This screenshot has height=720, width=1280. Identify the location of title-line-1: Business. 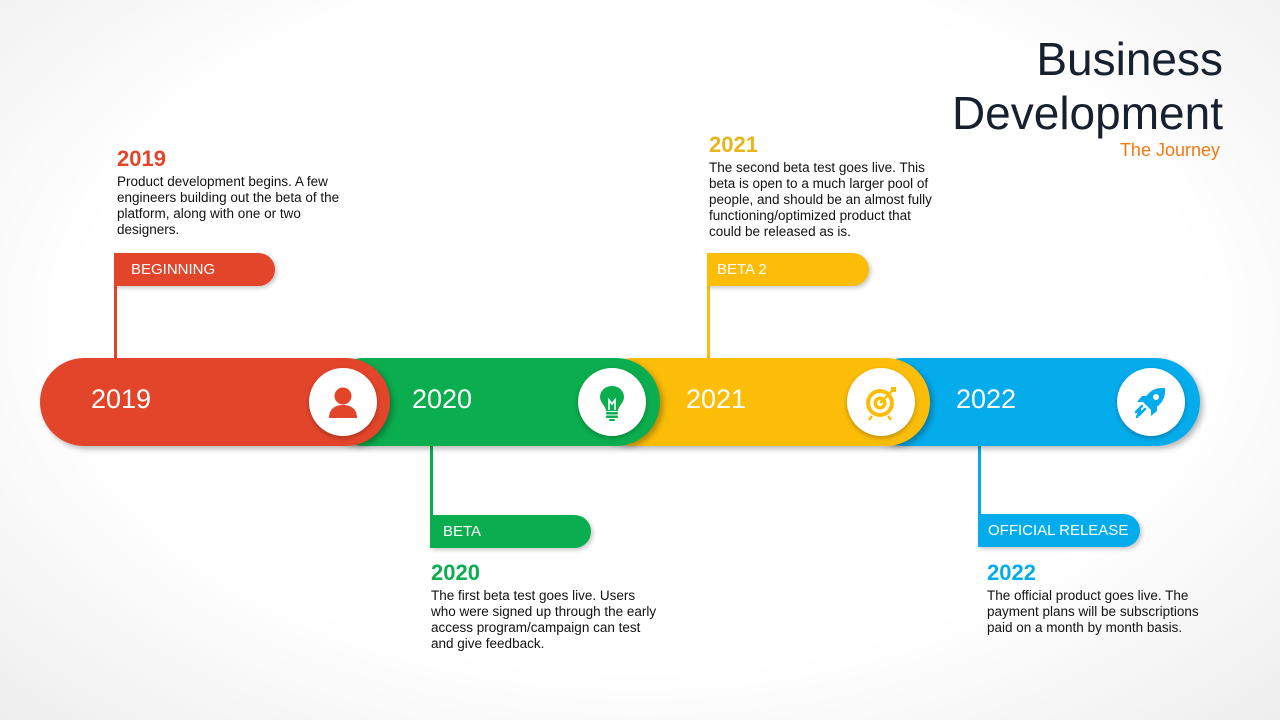
(1129, 59).